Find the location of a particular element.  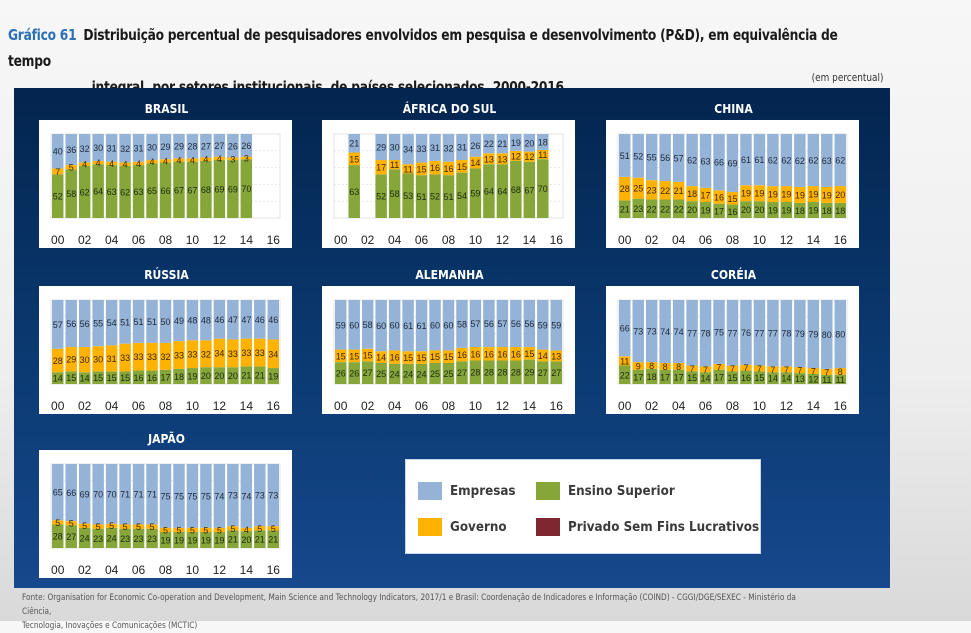

data-label: 64 is located at coordinates (502, 192).